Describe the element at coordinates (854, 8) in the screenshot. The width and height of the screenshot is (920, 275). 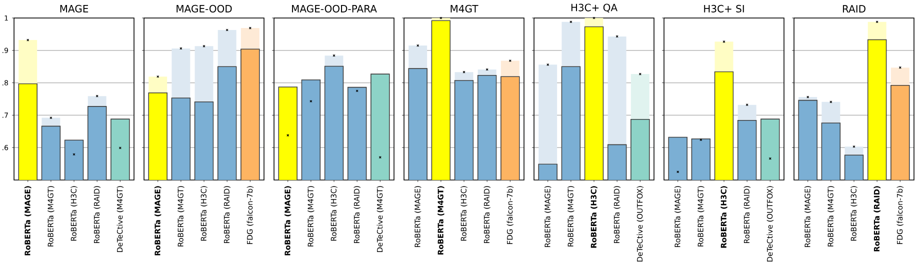
I see `chart-title: RAID` at that location.